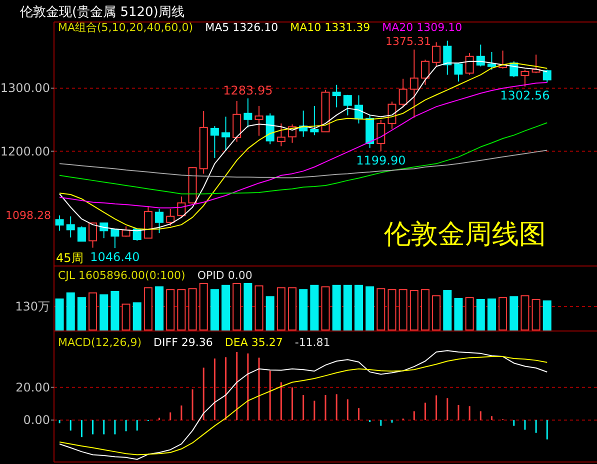 The image size is (597, 464). I want to click on text: 1098.28, so click(28, 215).